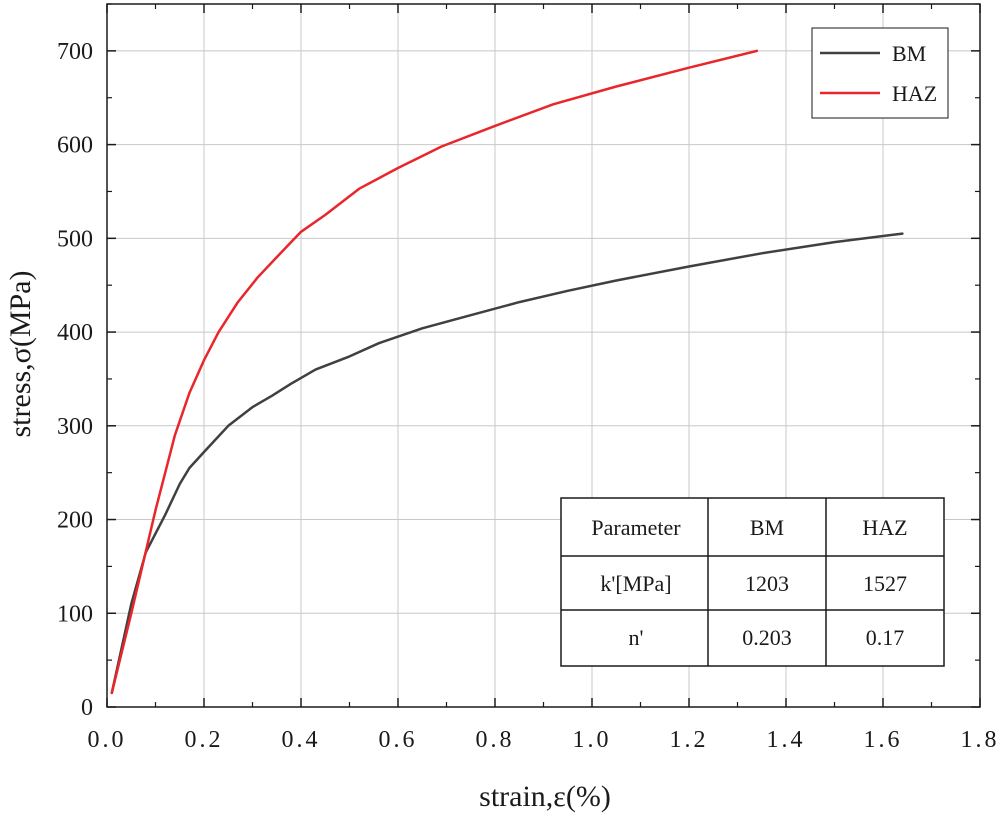 This screenshot has height=817, width=1006. What do you see at coordinates (767, 583) in the screenshot?
I see `table-cell: 1203` at bounding box center [767, 583].